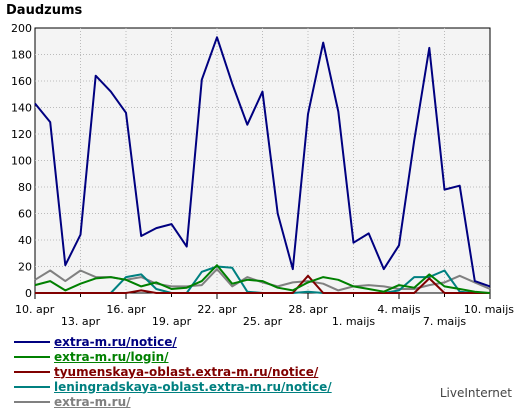  What do you see at coordinates (445, 321) in the screenshot?
I see `x-tick-label: 7. maijs` at bounding box center [445, 321].